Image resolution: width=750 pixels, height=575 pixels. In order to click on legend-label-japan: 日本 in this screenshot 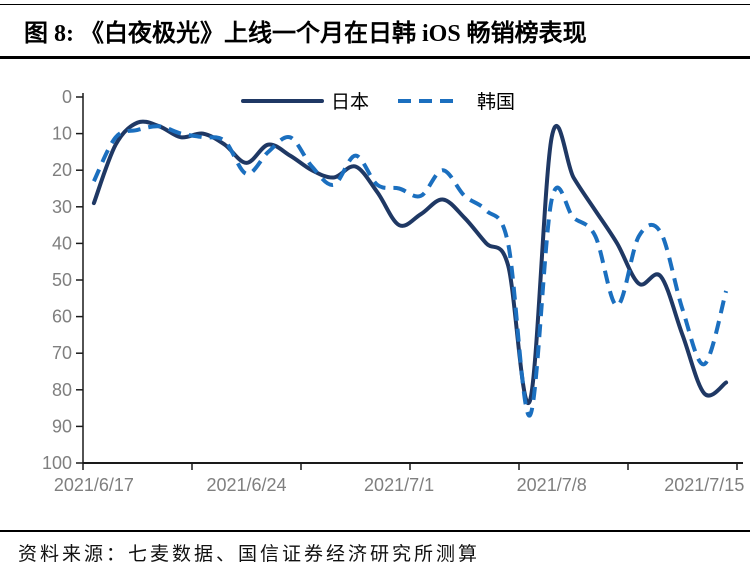, I will do `click(350, 102)`.